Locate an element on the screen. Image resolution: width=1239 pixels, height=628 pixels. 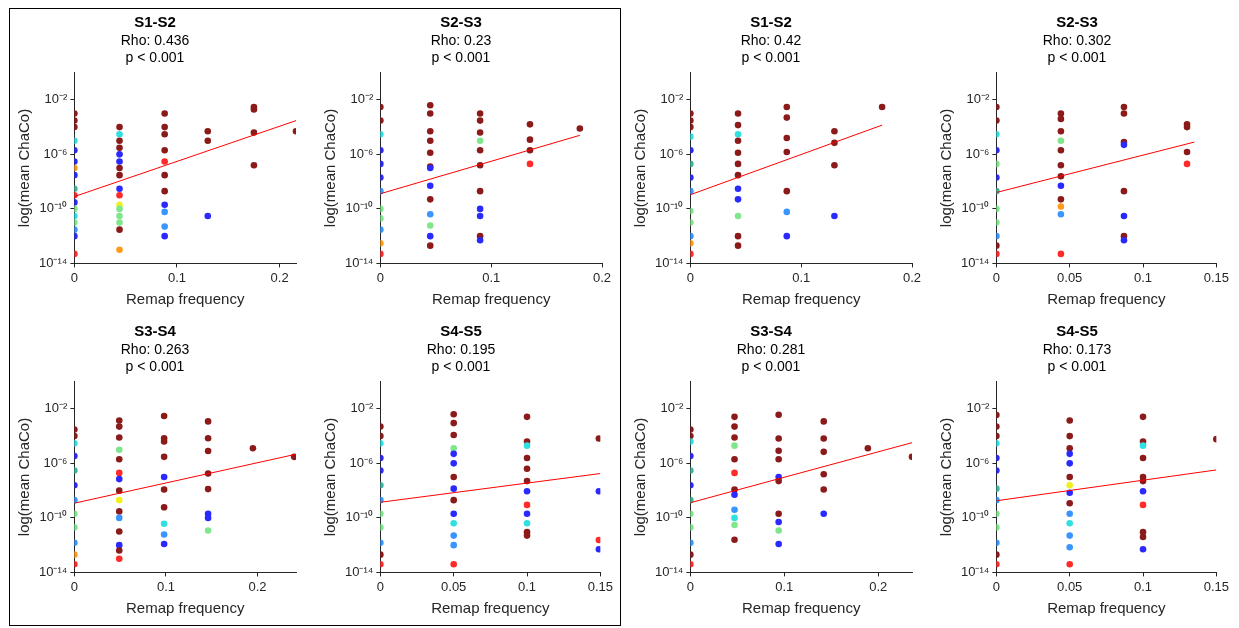
text: Rho: 0.281 is located at coordinates (771, 349).